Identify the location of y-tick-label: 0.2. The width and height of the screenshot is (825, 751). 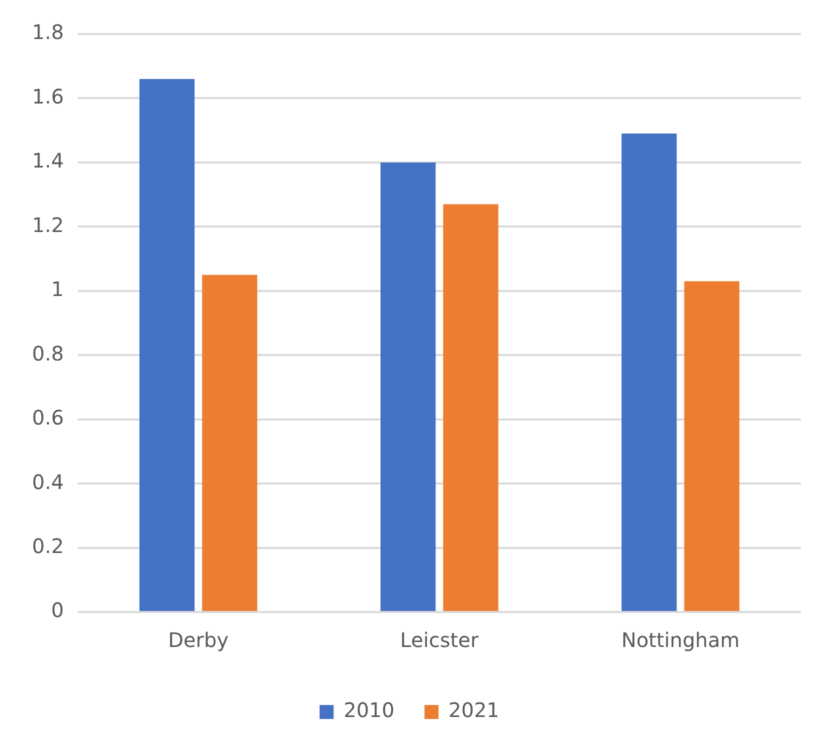
(48, 546).